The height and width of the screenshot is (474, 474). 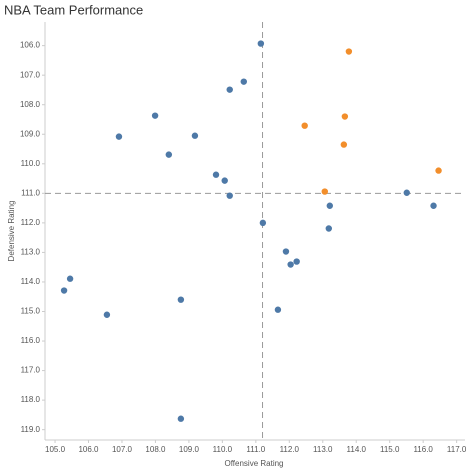 I want to click on y-tick-label: 115.0, so click(x=31, y=311).